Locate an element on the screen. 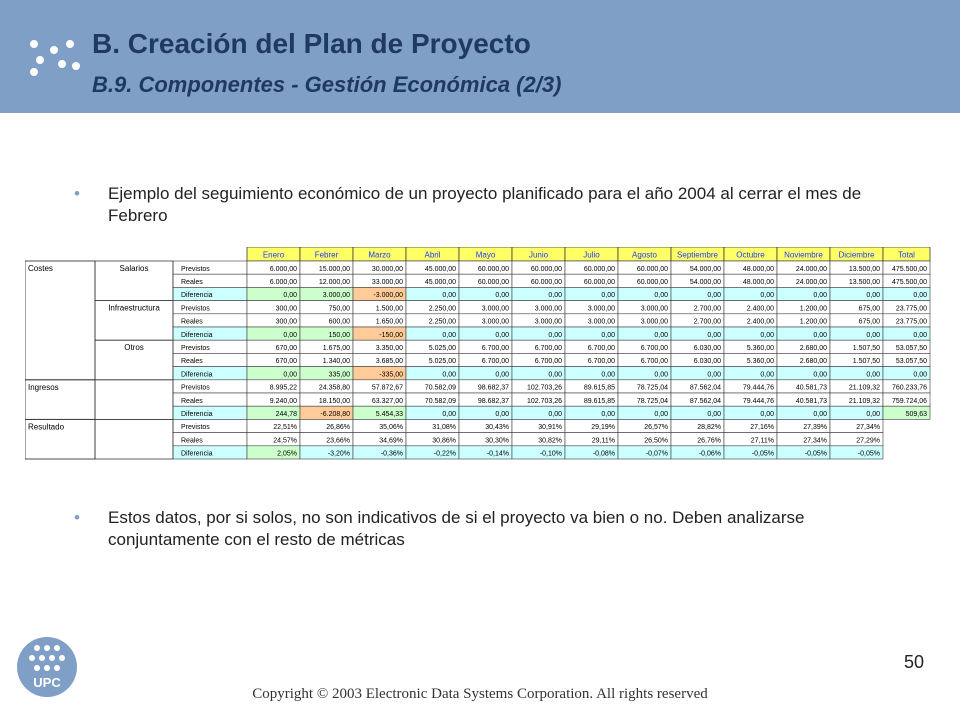 The height and width of the screenshot is (720, 960). cell-value: 1.675,00 is located at coordinates (336, 348).